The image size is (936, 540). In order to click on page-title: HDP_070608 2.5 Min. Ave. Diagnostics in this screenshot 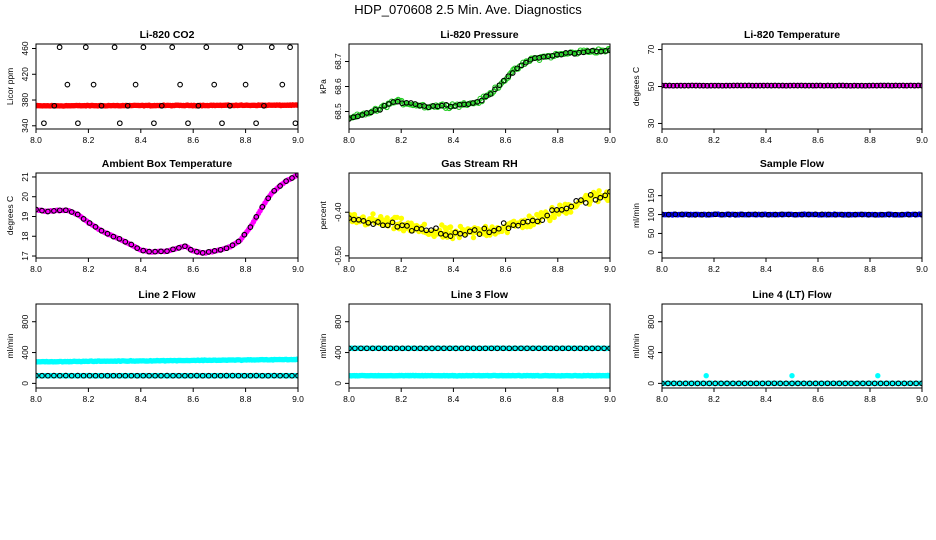, I will do `click(468, 9)`.